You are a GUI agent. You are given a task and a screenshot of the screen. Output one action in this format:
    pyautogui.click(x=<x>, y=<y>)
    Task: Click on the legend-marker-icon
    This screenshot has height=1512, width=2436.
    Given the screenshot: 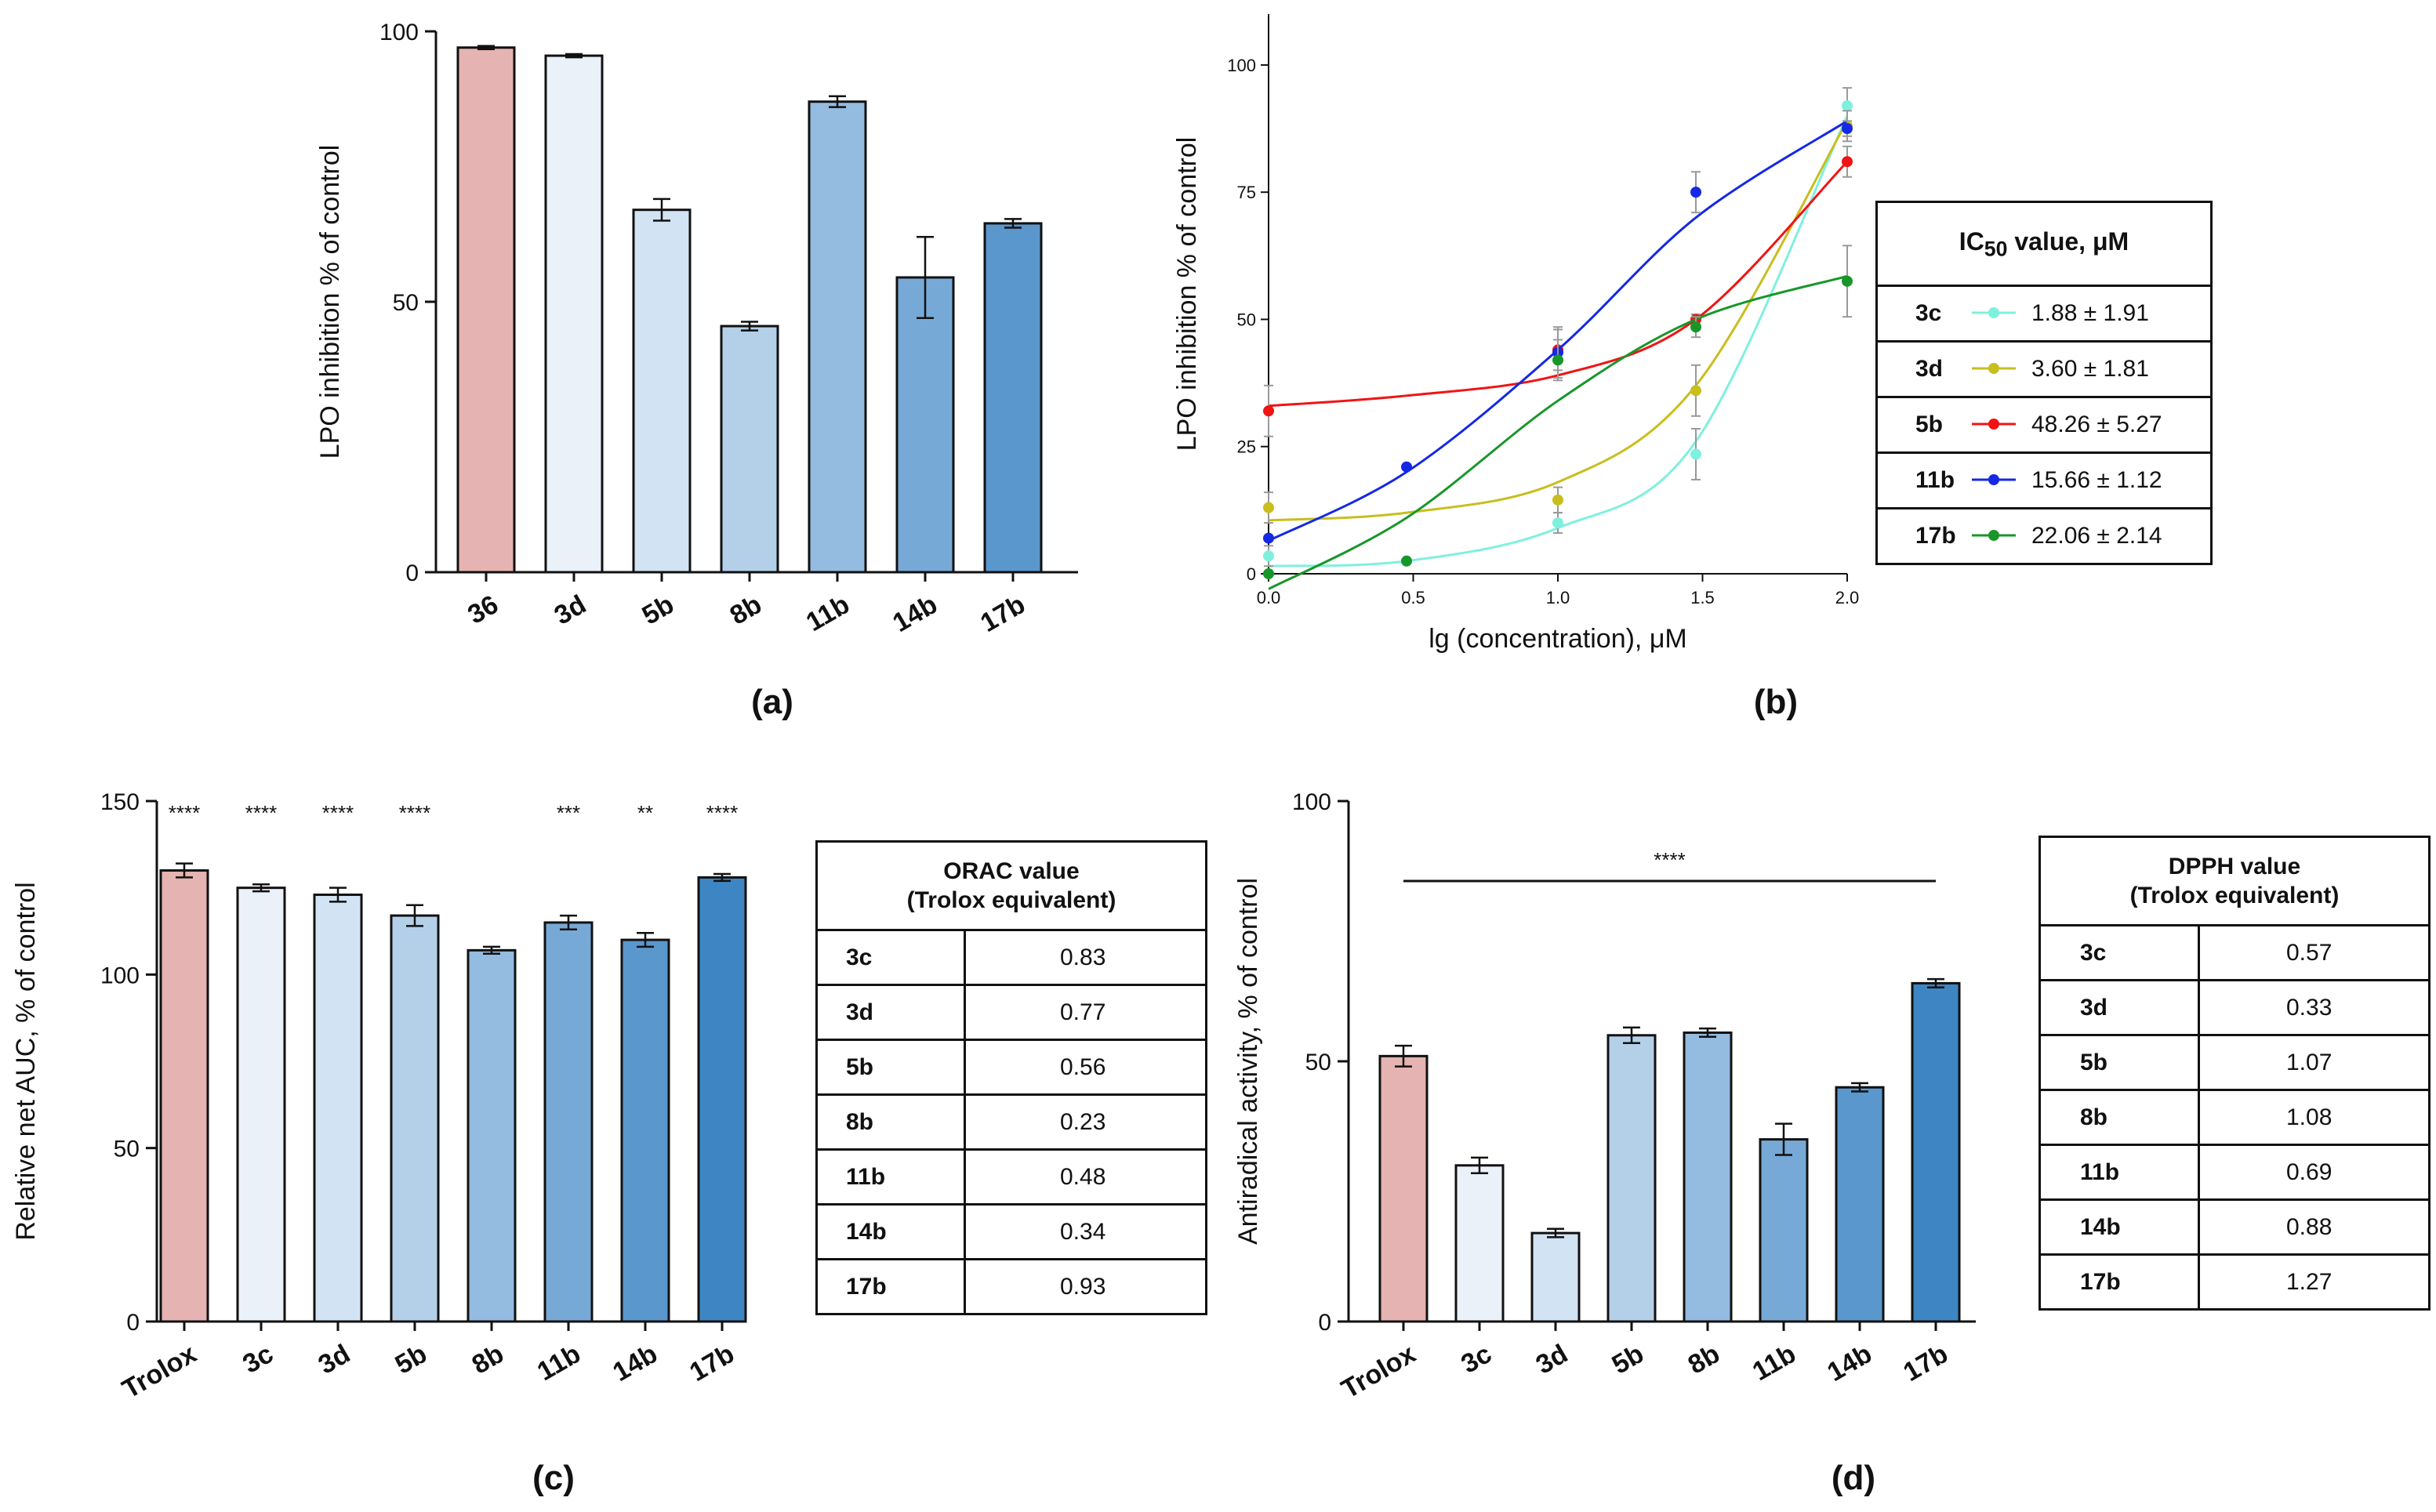 What is the action you would take?
    pyautogui.click(x=1997, y=536)
    